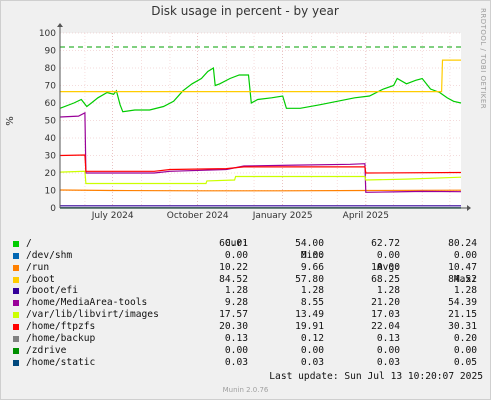 The width and height of the screenshot is (491, 400). I want to click on x-axis-arrow, so click(469, 208).